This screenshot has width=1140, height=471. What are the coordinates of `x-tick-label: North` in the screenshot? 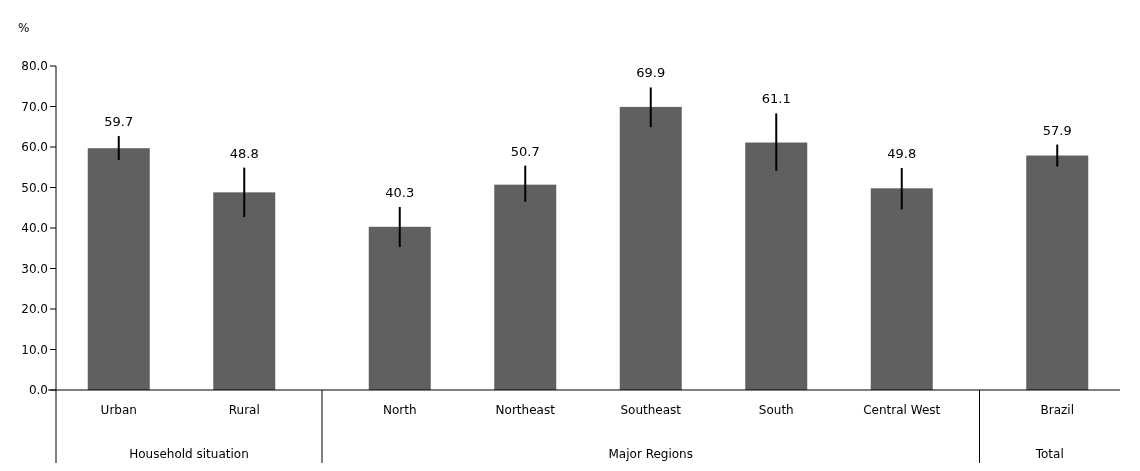 It's located at (399, 410).